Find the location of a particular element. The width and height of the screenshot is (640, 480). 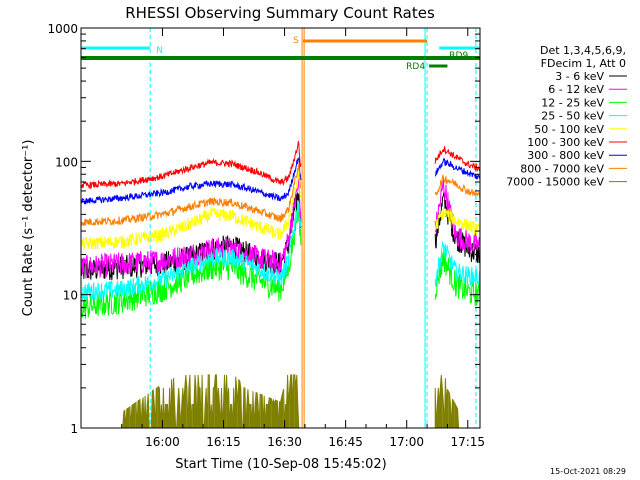

y-tick-label: 1 is located at coordinates (74, 429).